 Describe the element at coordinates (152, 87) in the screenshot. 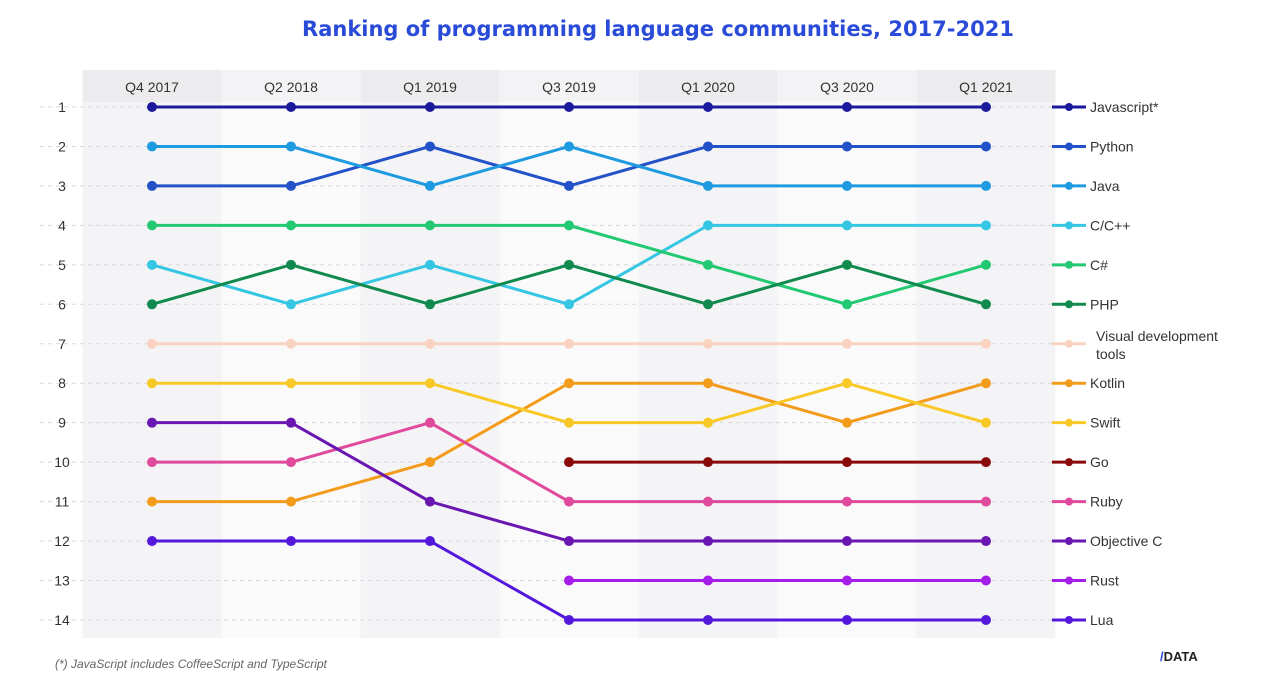

I see `x-tick-label: Q4 2017` at that location.